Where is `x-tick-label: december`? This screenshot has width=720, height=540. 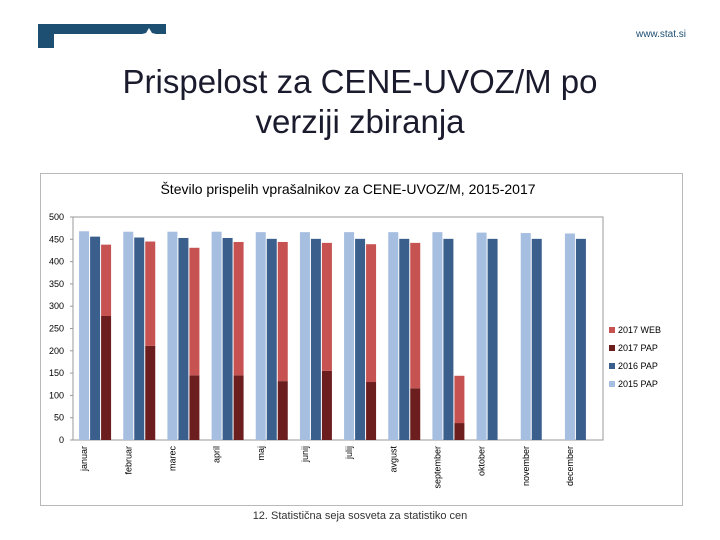 x-tick-label: december is located at coordinates (570, 466).